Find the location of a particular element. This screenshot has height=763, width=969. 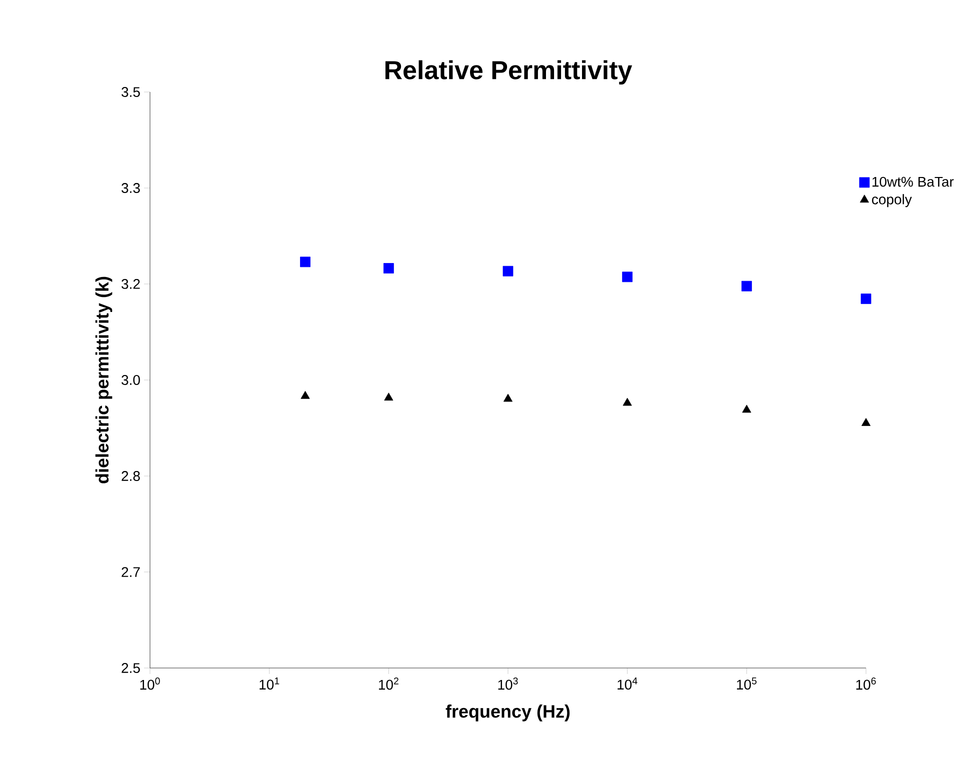

y-tick-label: 2.7 is located at coordinates (131, 572).